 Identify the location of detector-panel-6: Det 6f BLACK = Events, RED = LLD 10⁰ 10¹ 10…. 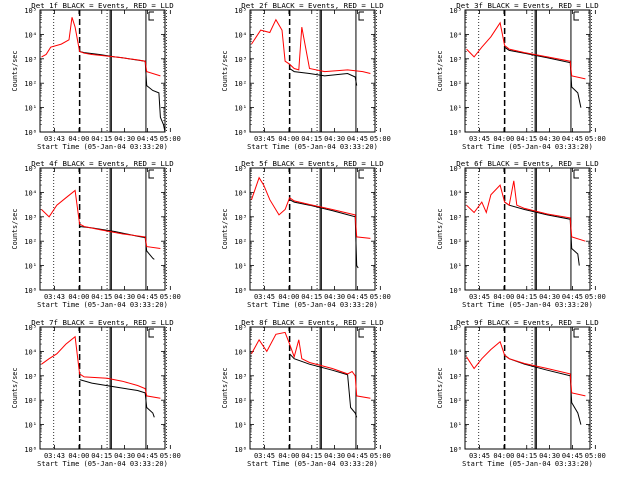
(521, 234).